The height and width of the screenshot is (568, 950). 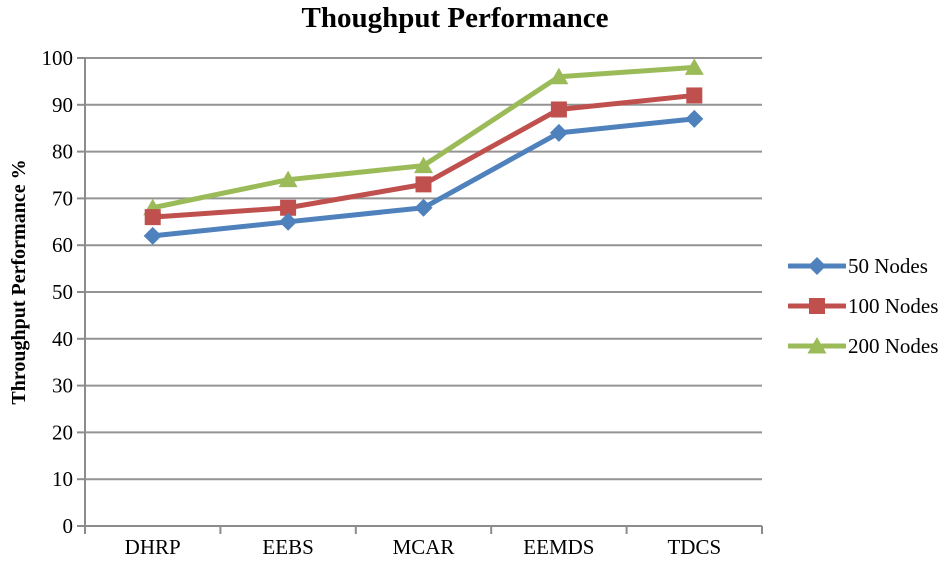 What do you see at coordinates (153, 547) in the screenshot?
I see `x-category-label: DHRP` at bounding box center [153, 547].